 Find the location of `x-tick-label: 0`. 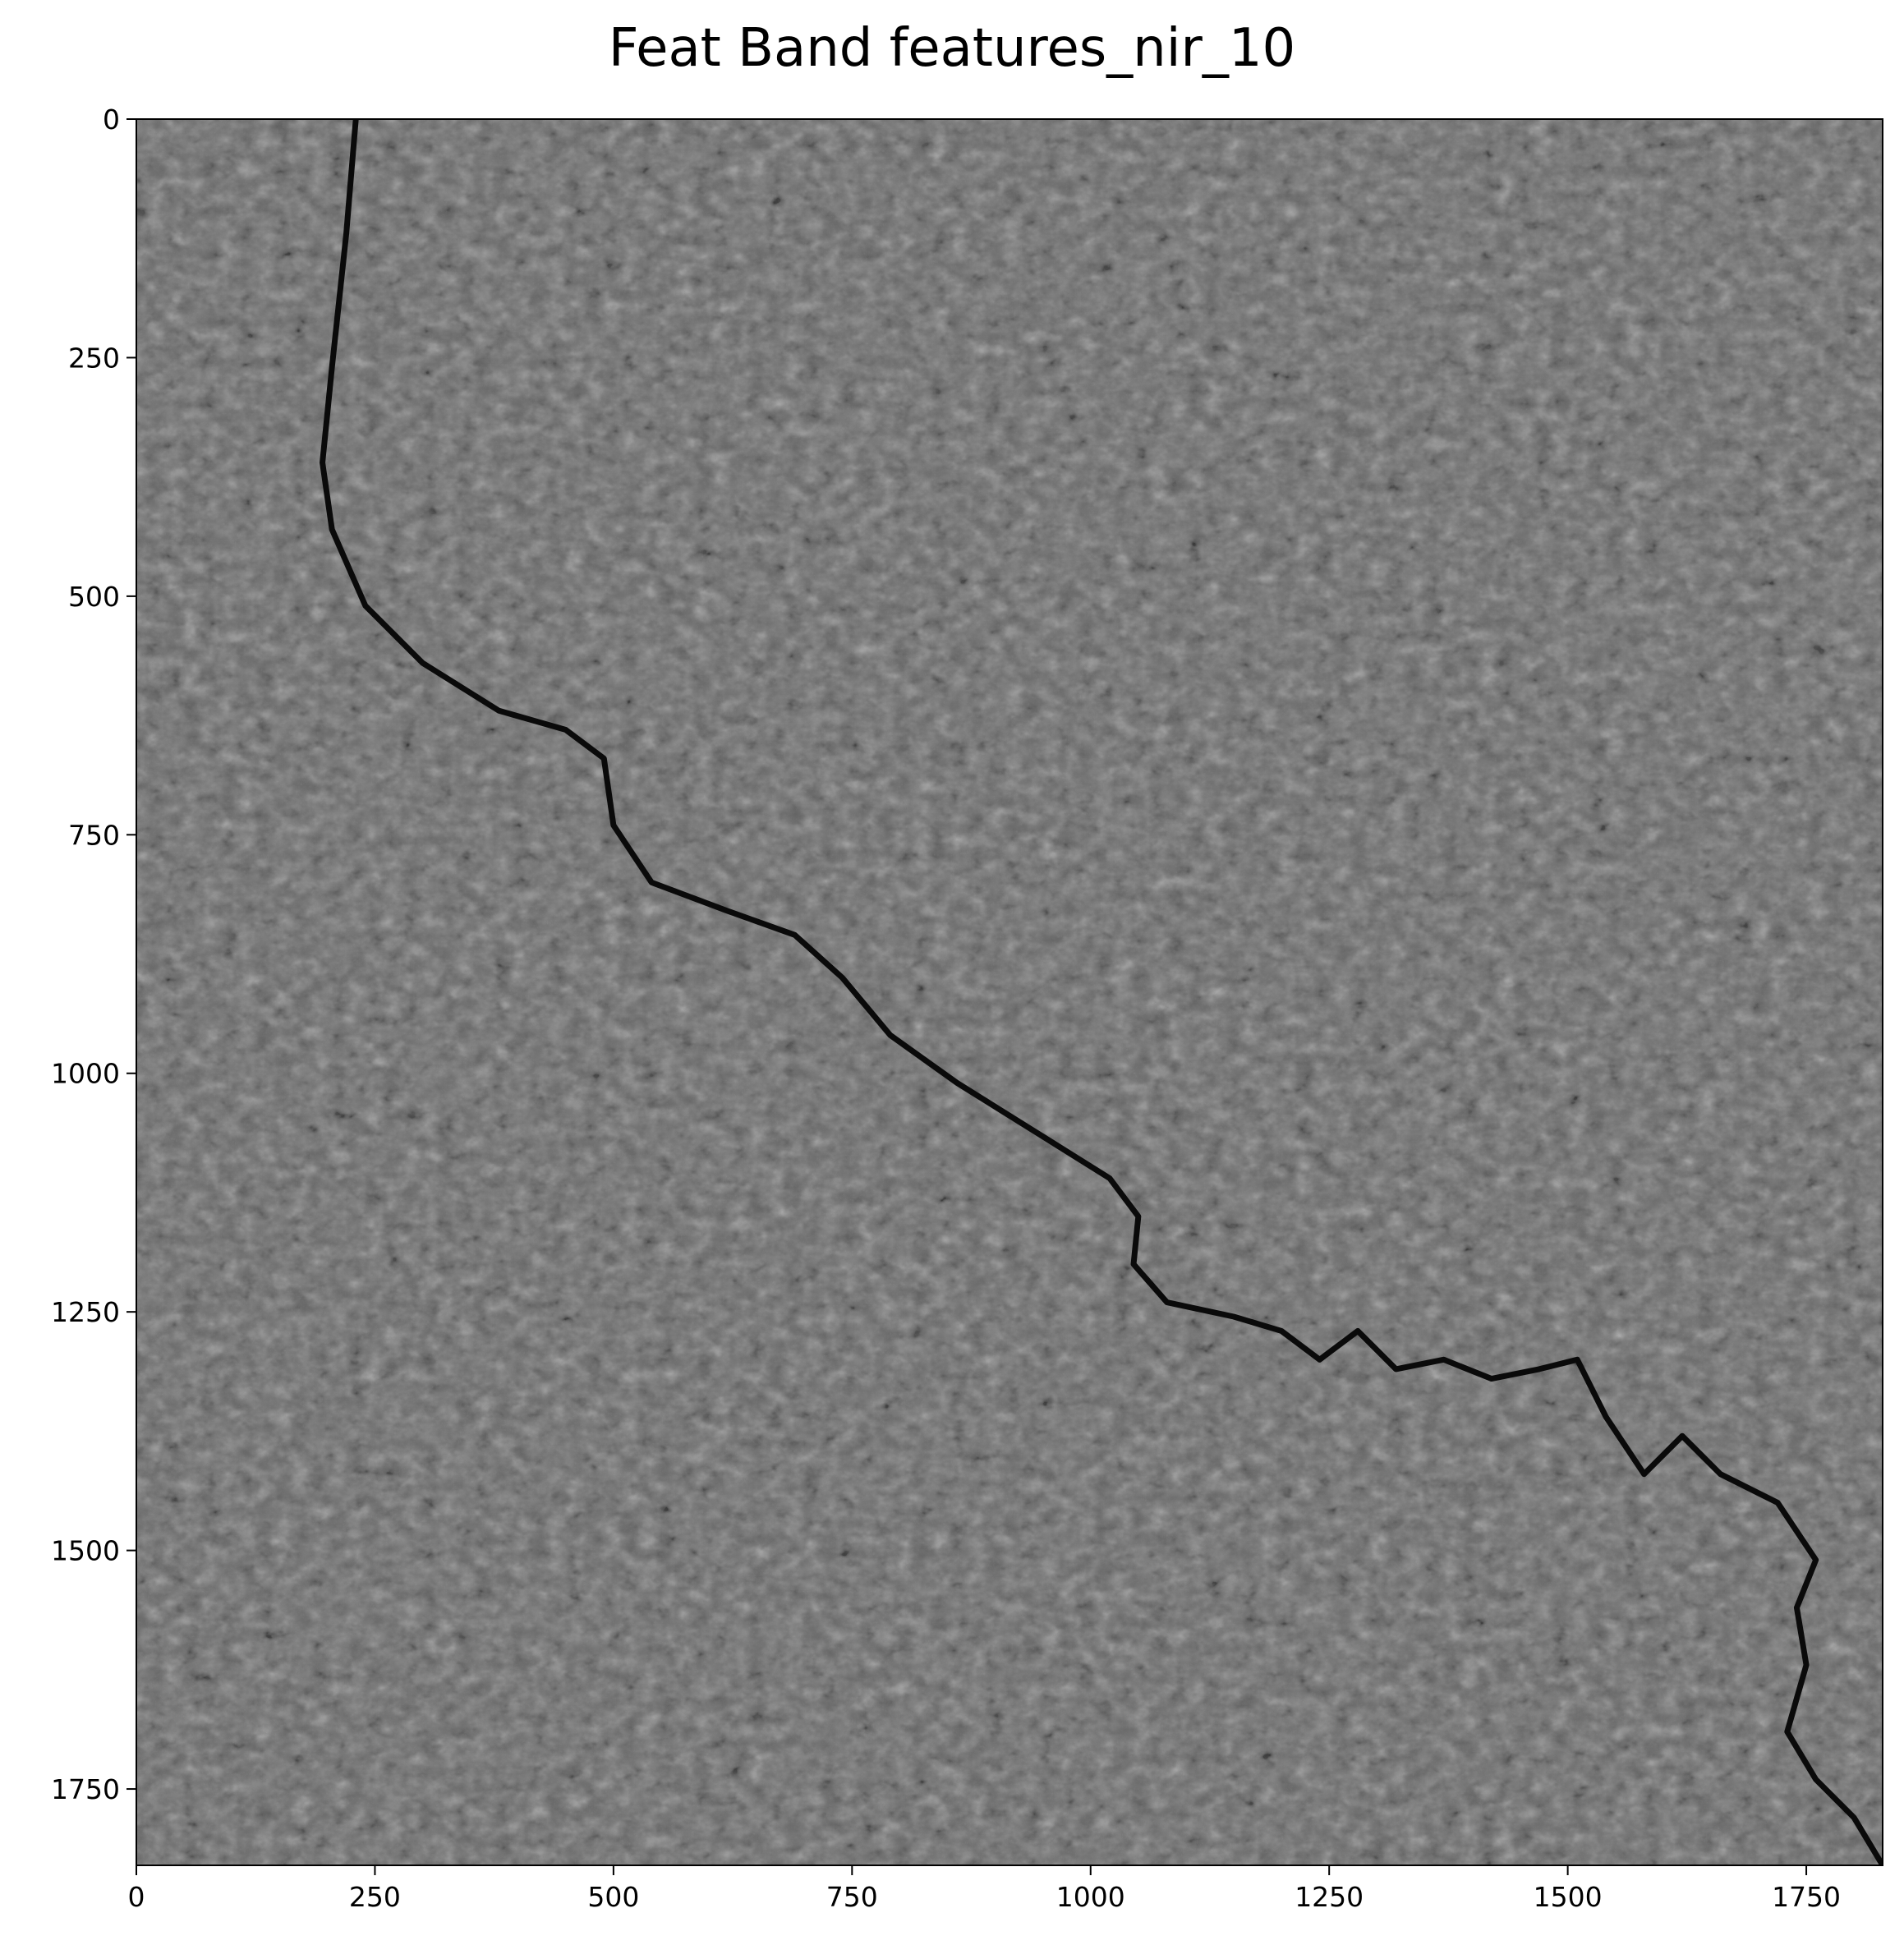

x-tick-label: 0 is located at coordinates (136, 1897).